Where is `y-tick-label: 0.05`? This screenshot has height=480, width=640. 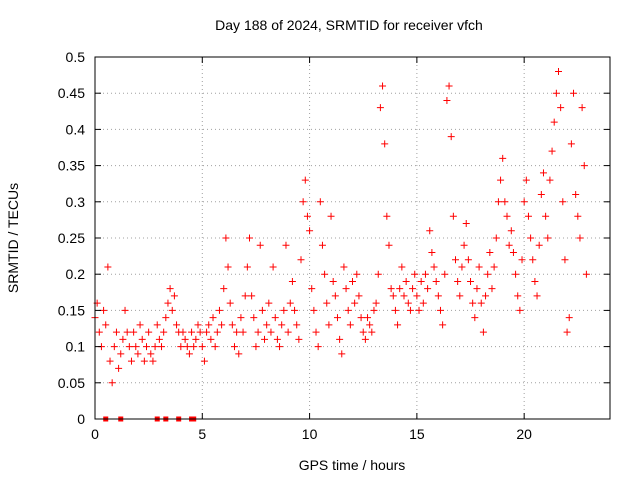 y-tick-label: 0.05 is located at coordinates (71, 383).